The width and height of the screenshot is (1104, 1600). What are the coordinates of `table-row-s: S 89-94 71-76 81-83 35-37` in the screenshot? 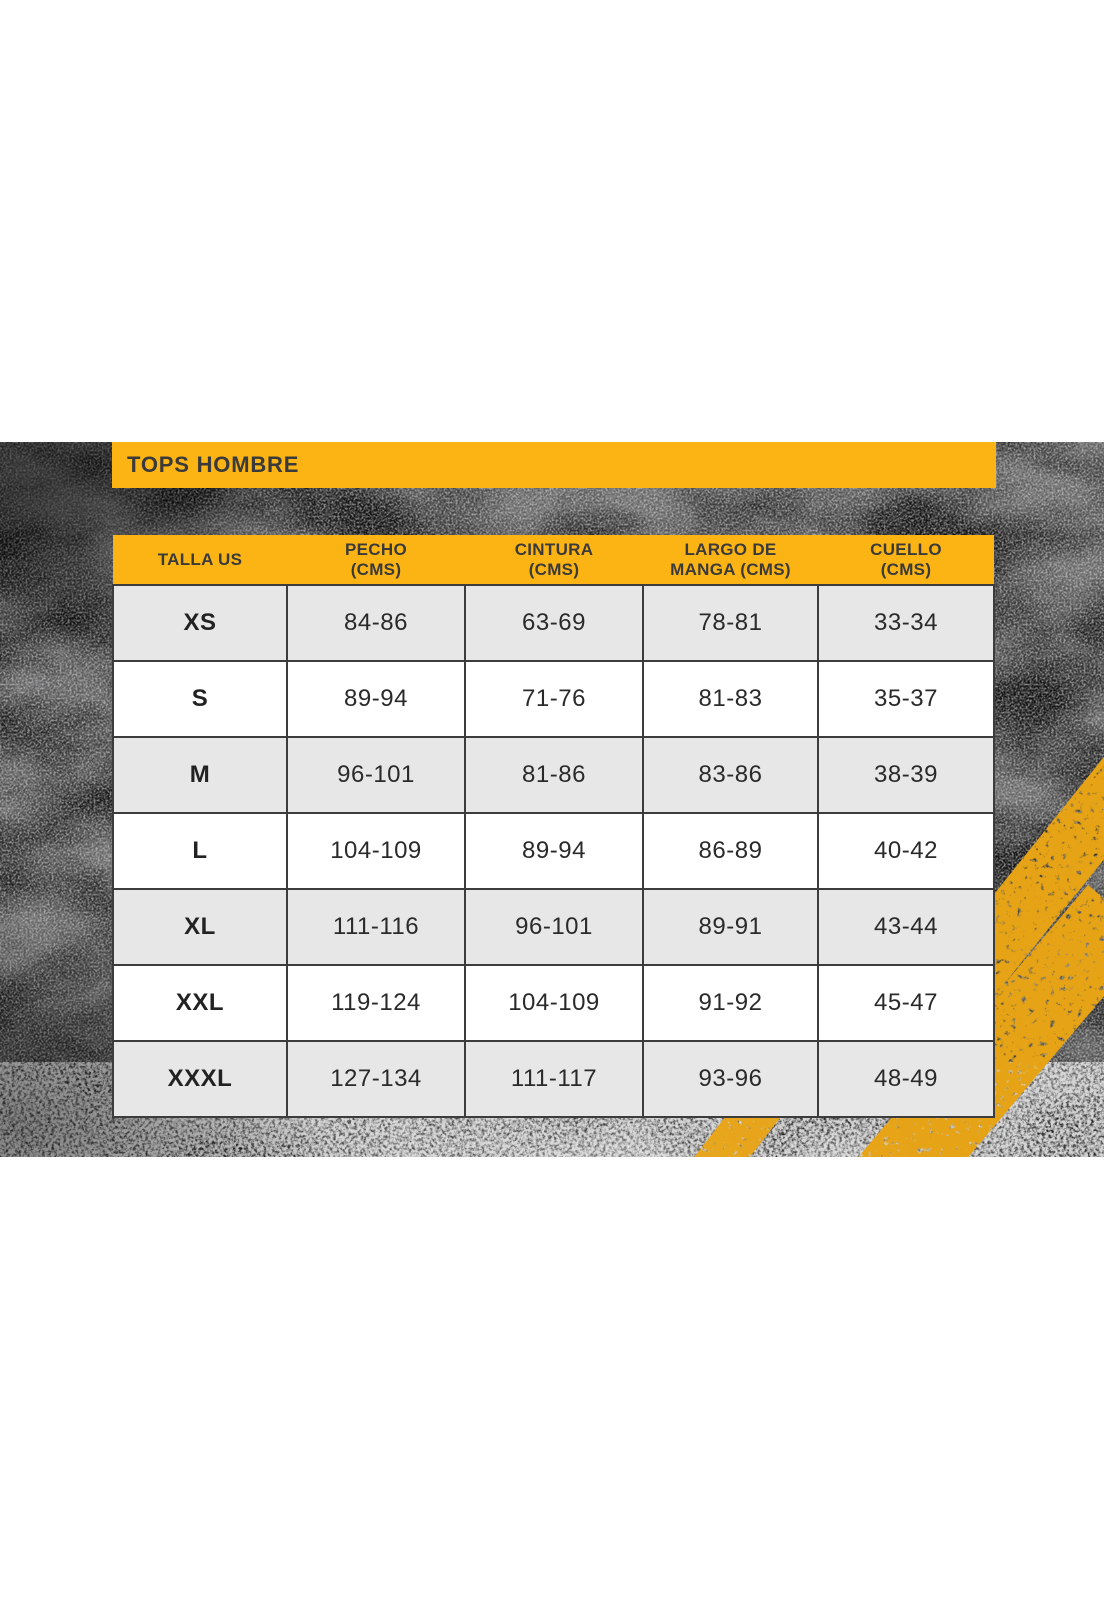 It's located at (553, 699).